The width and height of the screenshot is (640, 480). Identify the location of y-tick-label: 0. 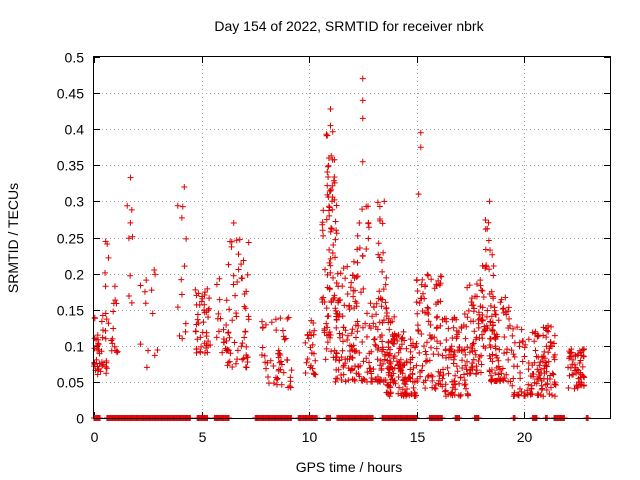
(80, 419).